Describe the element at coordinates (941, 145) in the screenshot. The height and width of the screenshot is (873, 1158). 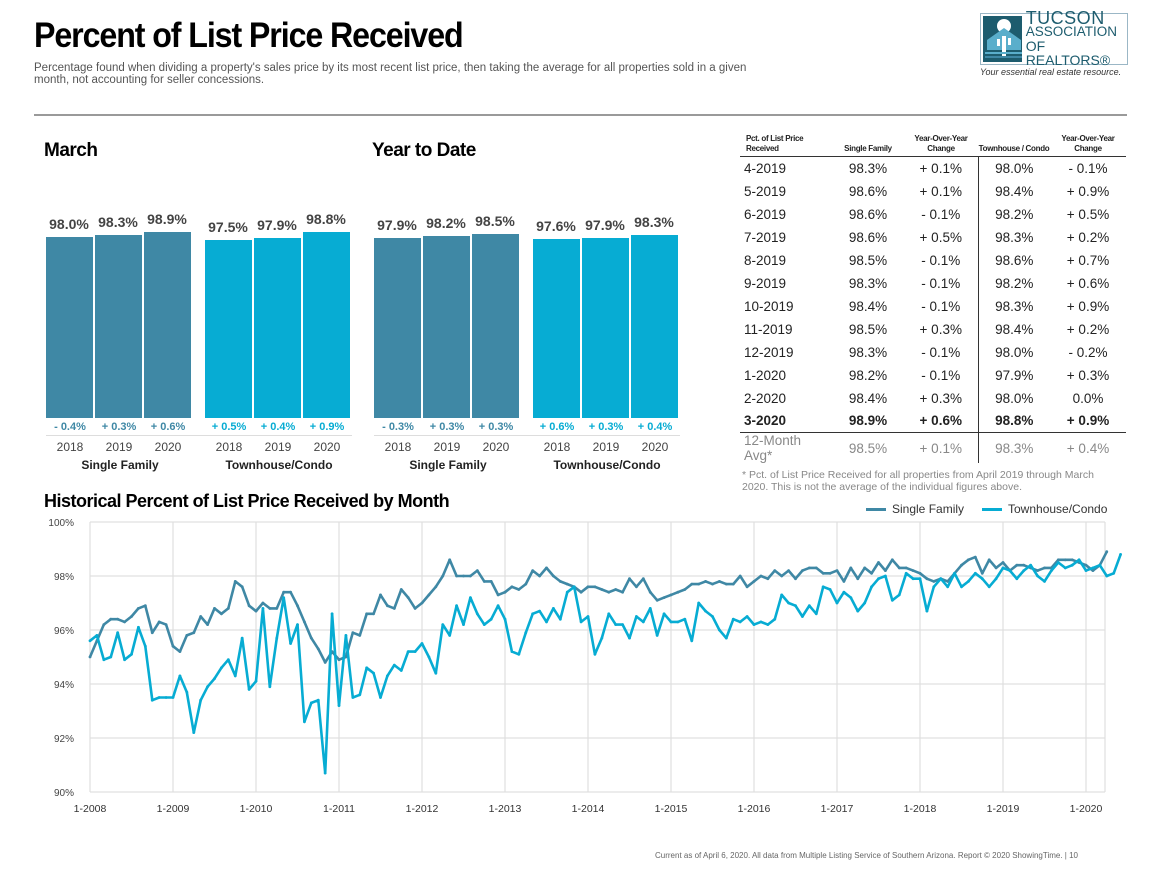
I see `col-header-sf-yoy: Year-Over-Year Change` at that location.